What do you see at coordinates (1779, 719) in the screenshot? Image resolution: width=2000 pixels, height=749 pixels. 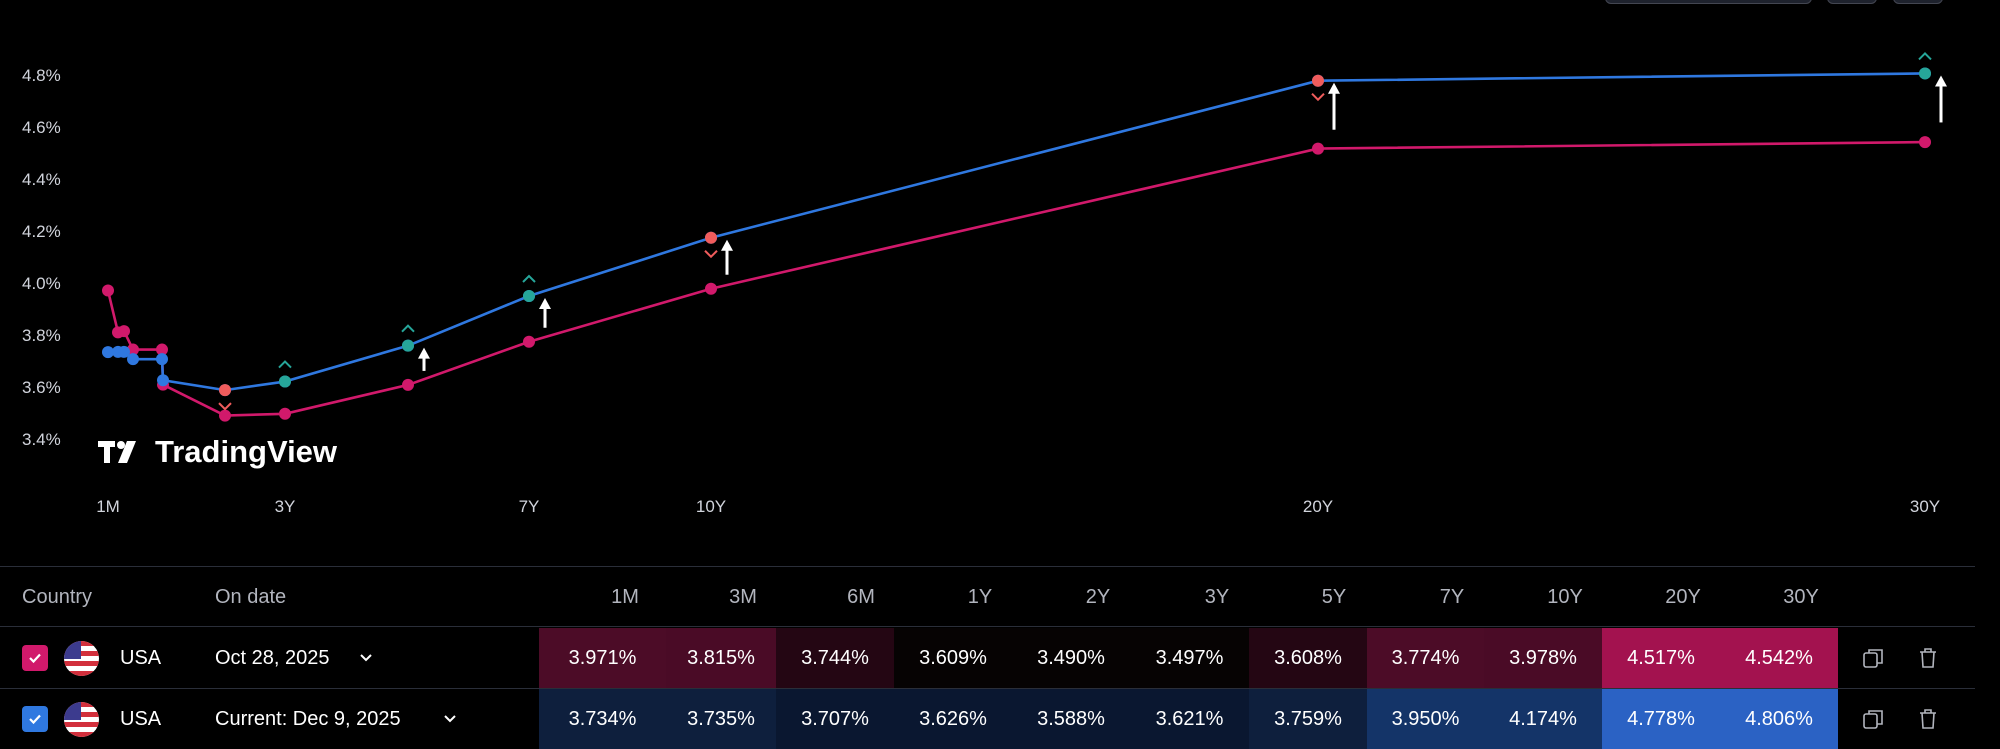 I see `yield-cell: 4.806%` at bounding box center [1779, 719].